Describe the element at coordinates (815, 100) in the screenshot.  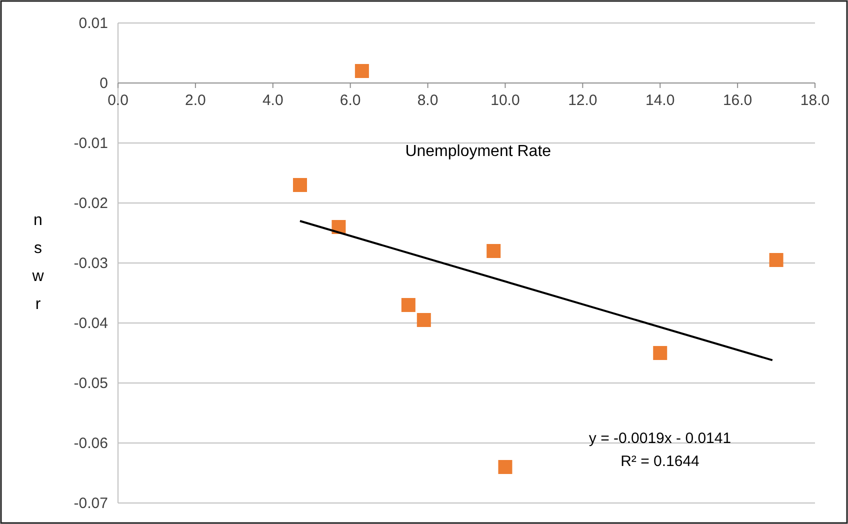
I see `x-tick-label: 18.0` at that location.